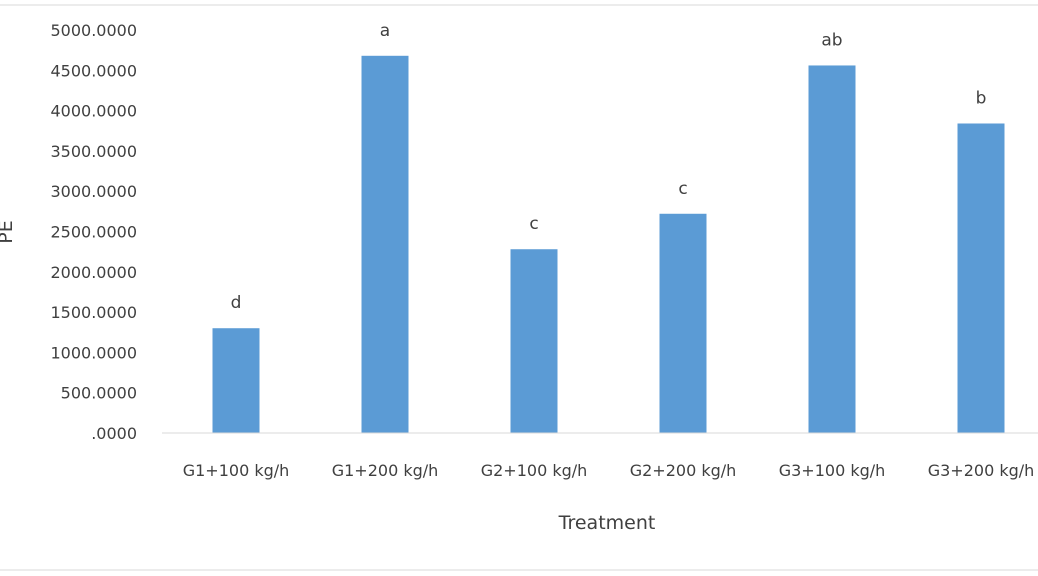  What do you see at coordinates (93, 272) in the screenshot?
I see `y-tick-label: 2000.0000` at bounding box center [93, 272].